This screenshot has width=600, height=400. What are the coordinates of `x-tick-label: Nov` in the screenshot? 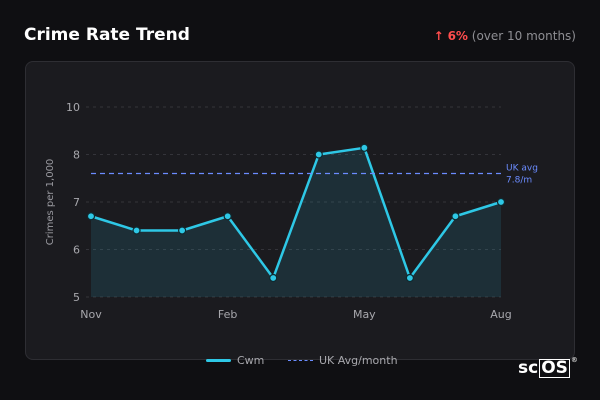 It's located at (91, 314).